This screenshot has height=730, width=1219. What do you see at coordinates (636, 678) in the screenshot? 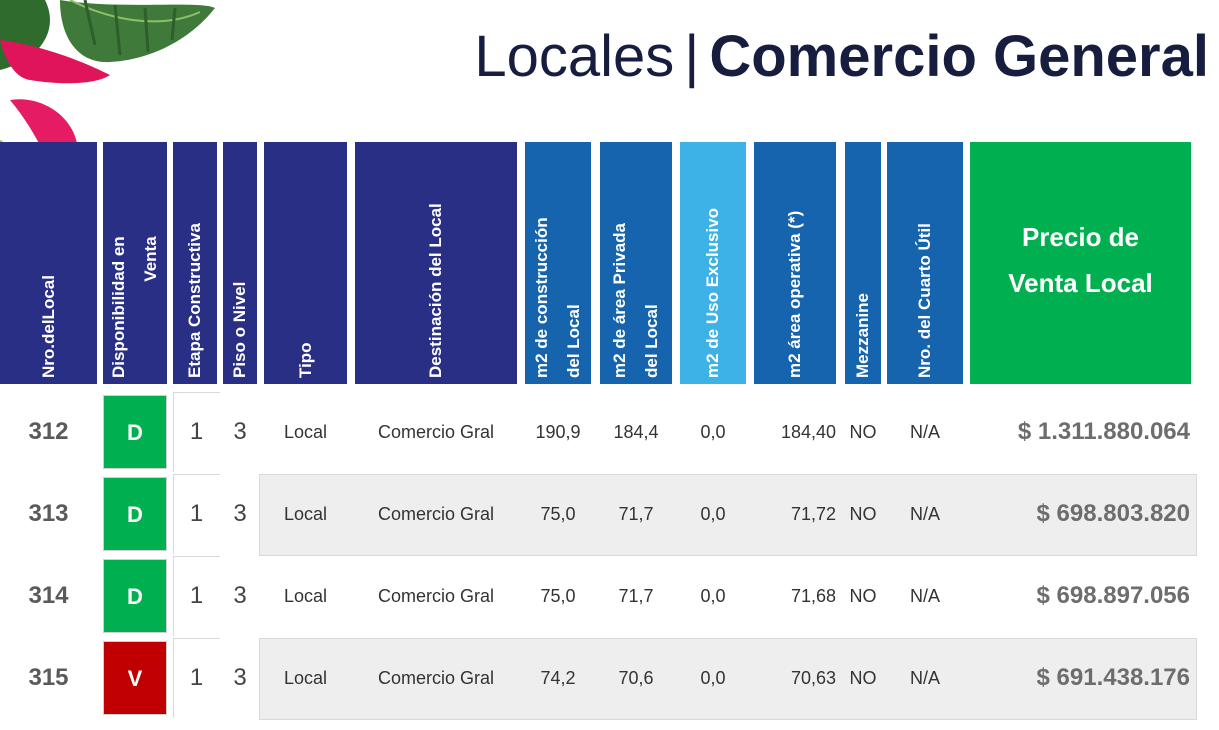
I see `cell-m2-privada: 70,6` at bounding box center [636, 678].